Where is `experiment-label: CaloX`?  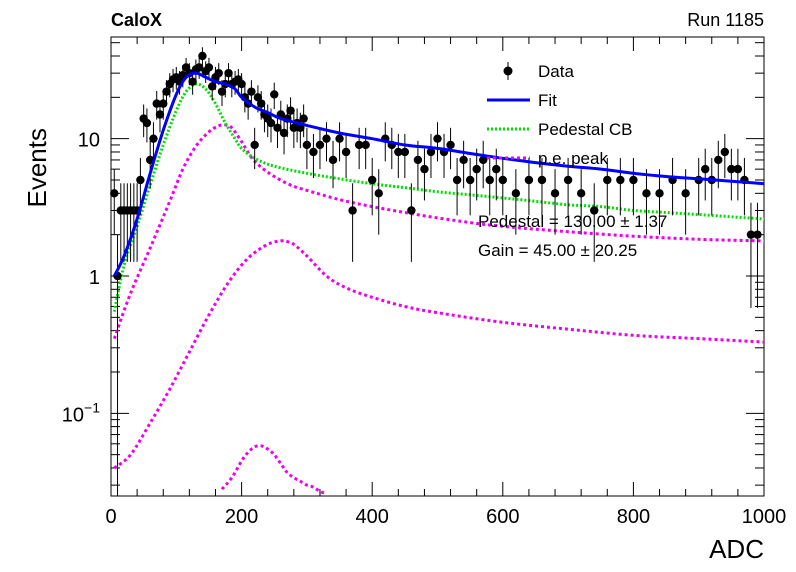
experiment-label: CaloX is located at coordinates (136, 20).